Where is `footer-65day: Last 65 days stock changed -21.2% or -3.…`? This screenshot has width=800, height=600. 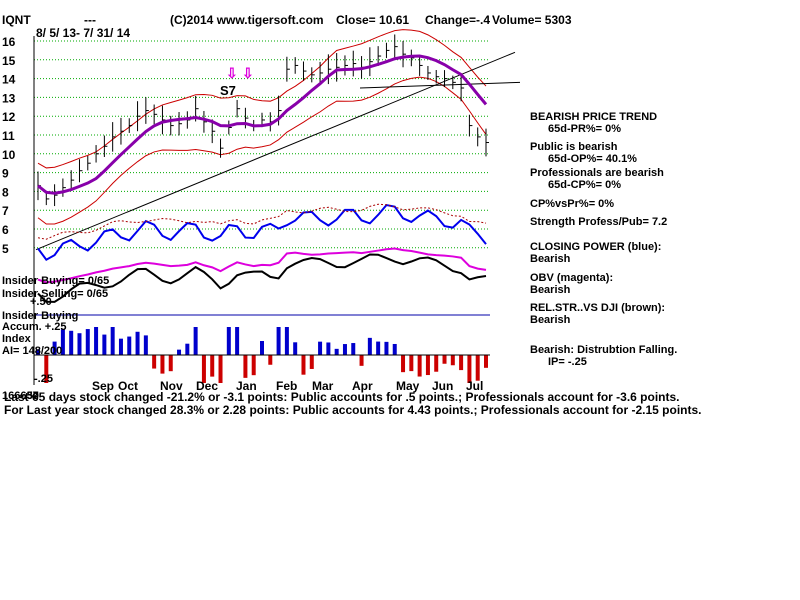
footer-65day: Last 65 days stock changed -21.2% or -3.… is located at coordinates (342, 397).